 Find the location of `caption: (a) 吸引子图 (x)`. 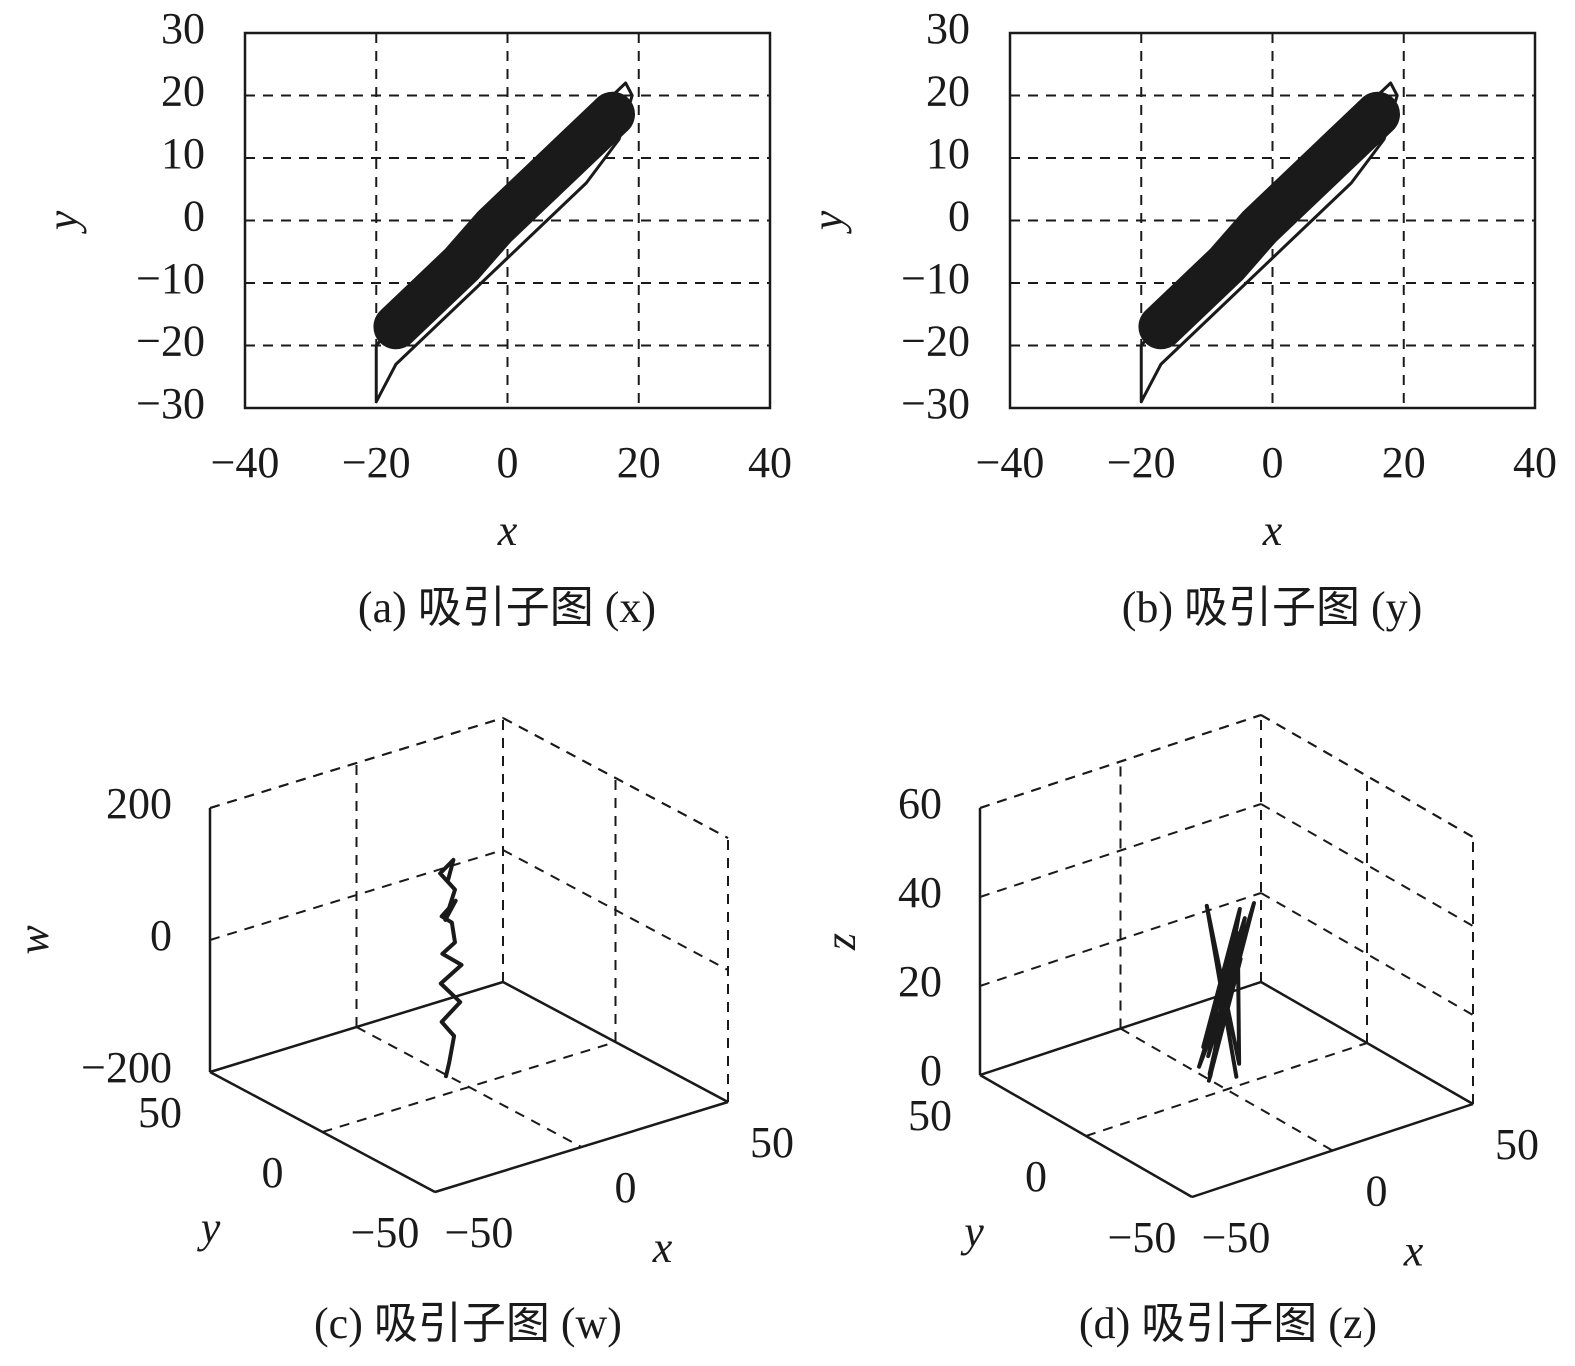

caption: (a) 吸引子图 (x) is located at coordinates (507, 607).